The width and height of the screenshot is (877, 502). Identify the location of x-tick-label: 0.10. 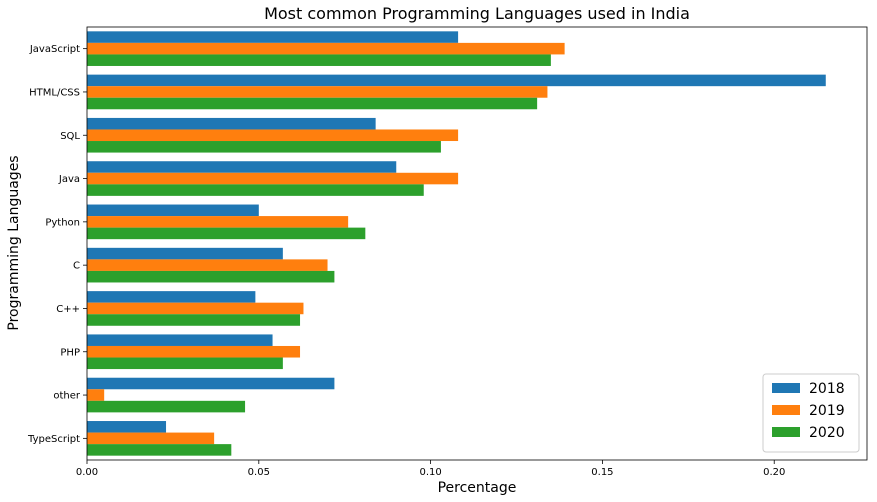
(430, 472).